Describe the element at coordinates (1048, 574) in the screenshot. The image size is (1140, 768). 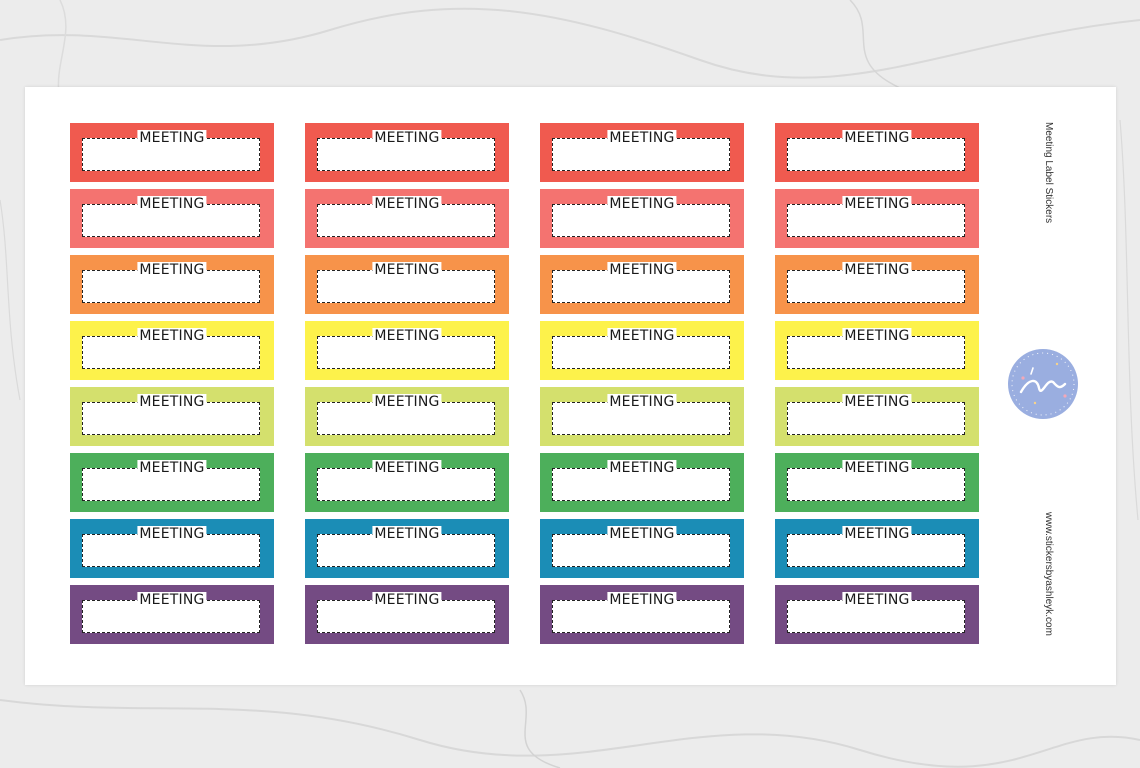
I see `website-url: www.stickersbyashleyk.com` at that location.